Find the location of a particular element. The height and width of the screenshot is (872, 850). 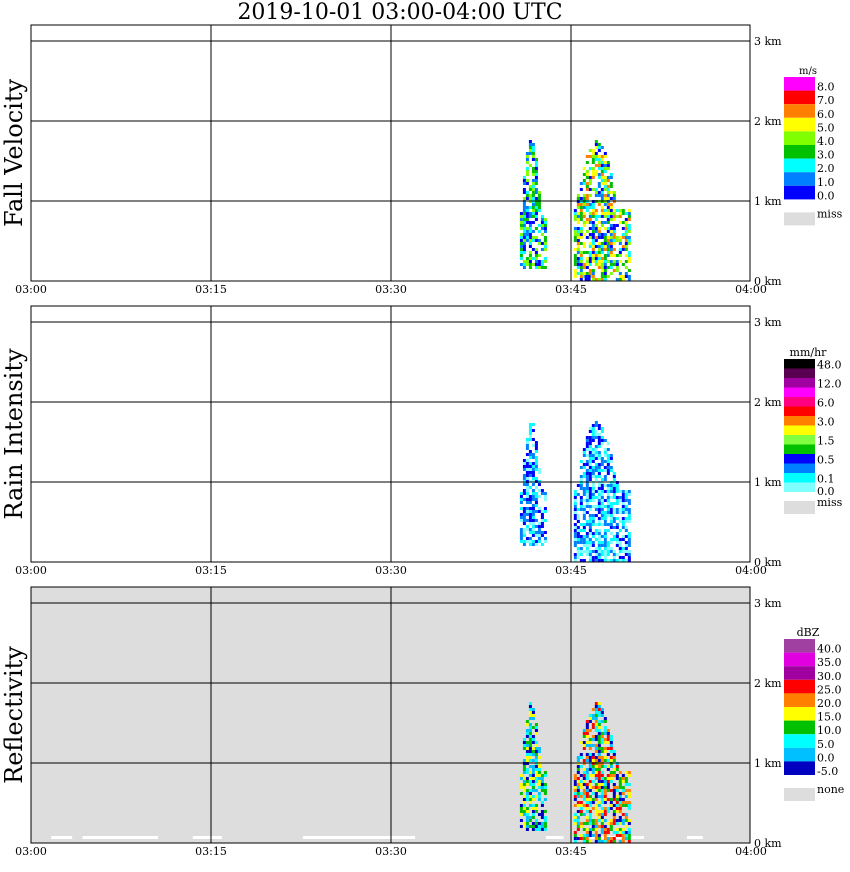

y-tick-label: 1 km is located at coordinates (768, 201).